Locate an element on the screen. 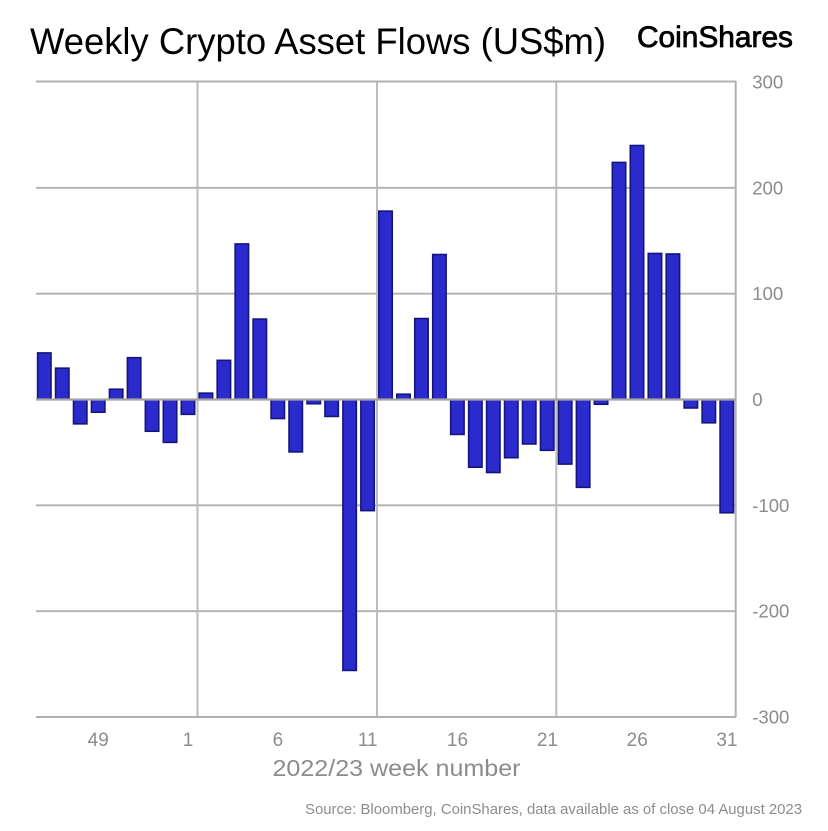  svg-text: 0 is located at coordinates (757, 399).